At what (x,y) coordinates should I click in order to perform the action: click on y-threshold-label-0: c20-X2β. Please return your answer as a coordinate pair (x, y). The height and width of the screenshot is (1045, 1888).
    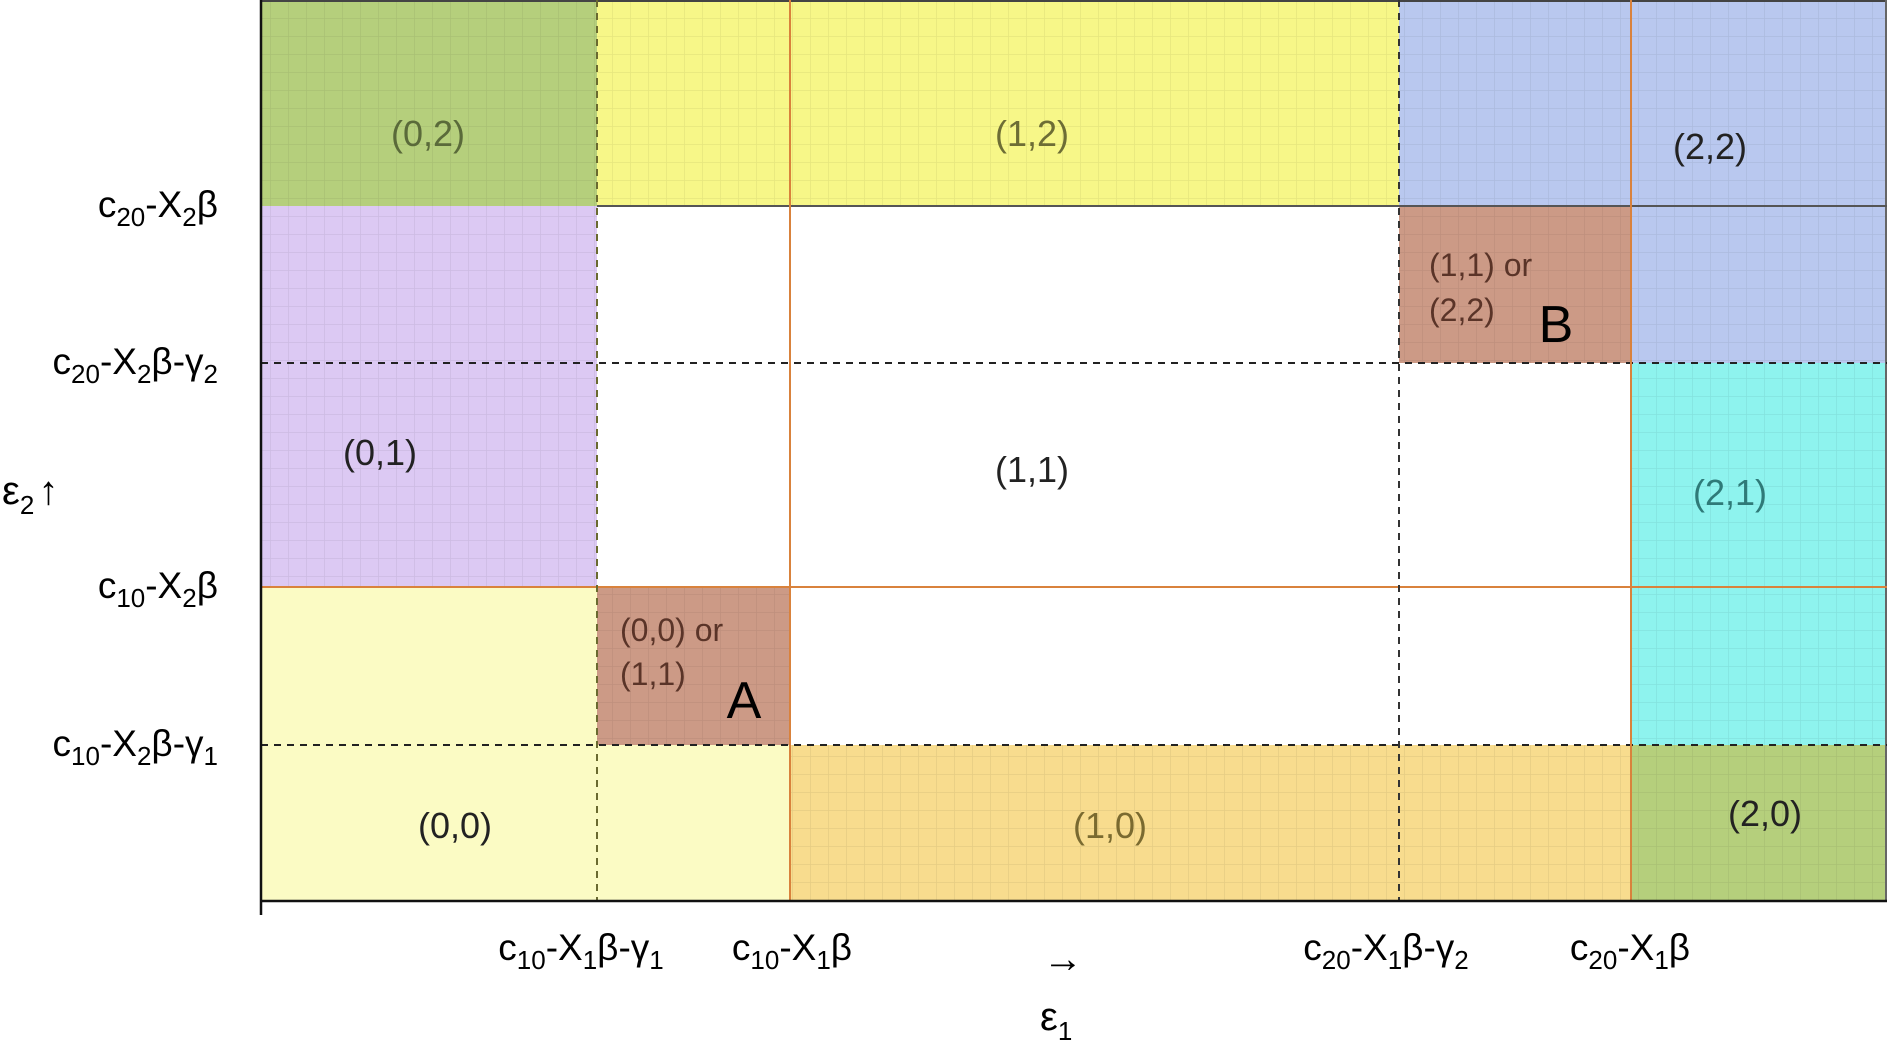
    Looking at the image, I should click on (158, 208).